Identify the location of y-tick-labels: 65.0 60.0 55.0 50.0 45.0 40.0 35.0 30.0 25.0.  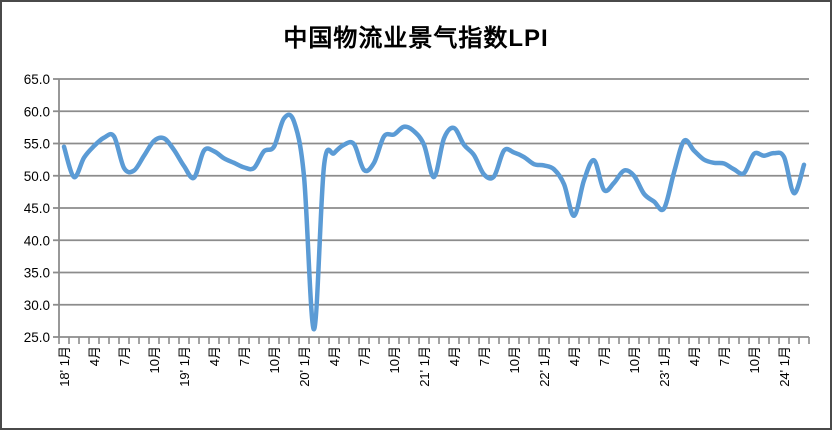
(37, 208).